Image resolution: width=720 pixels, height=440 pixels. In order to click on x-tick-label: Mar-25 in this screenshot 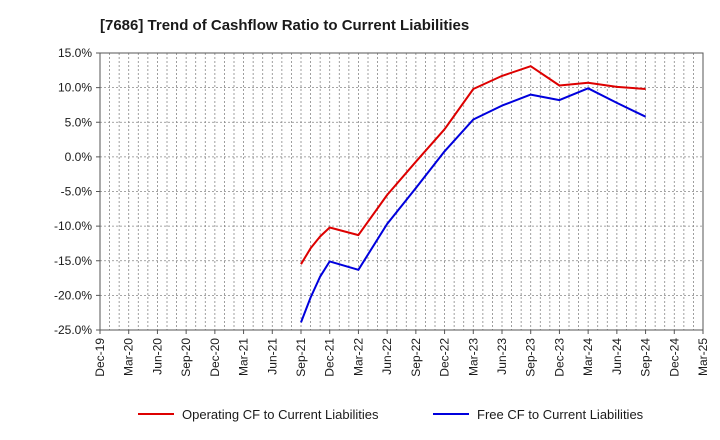, I will do `click(703, 357)`.